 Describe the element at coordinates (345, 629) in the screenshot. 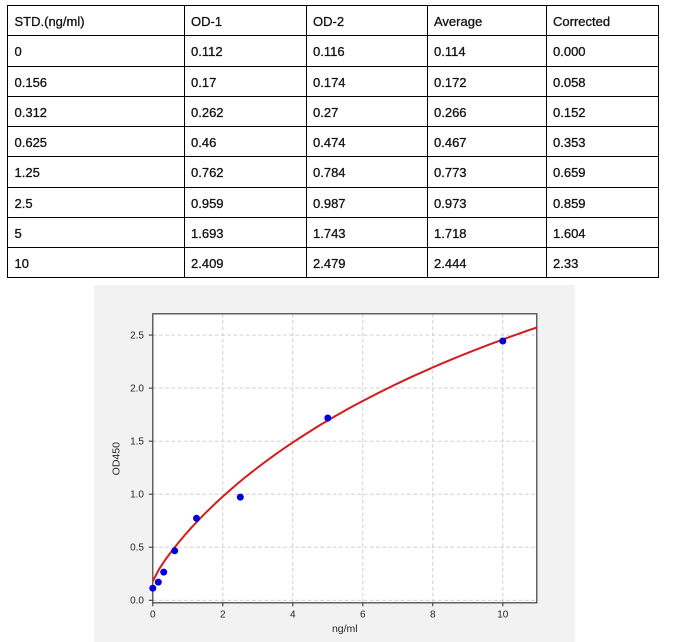

I see `svg-text: ng/ml` at that location.